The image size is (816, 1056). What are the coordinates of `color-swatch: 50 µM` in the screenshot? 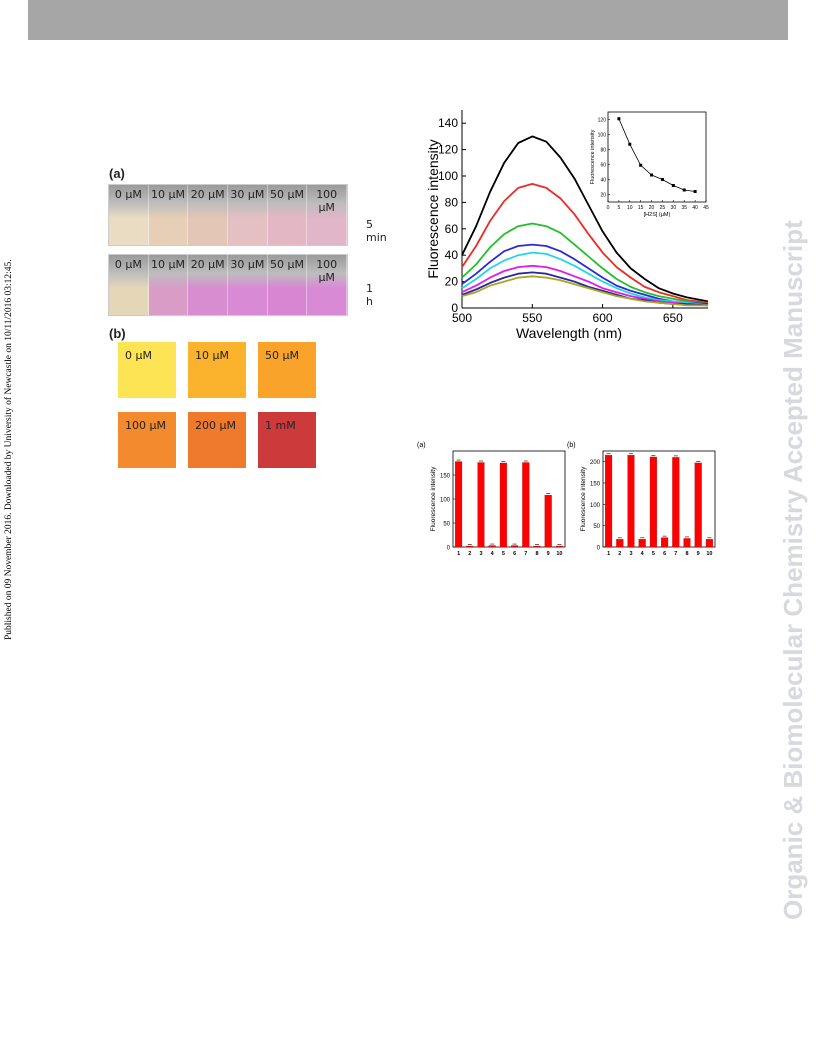 It's located at (287, 370).